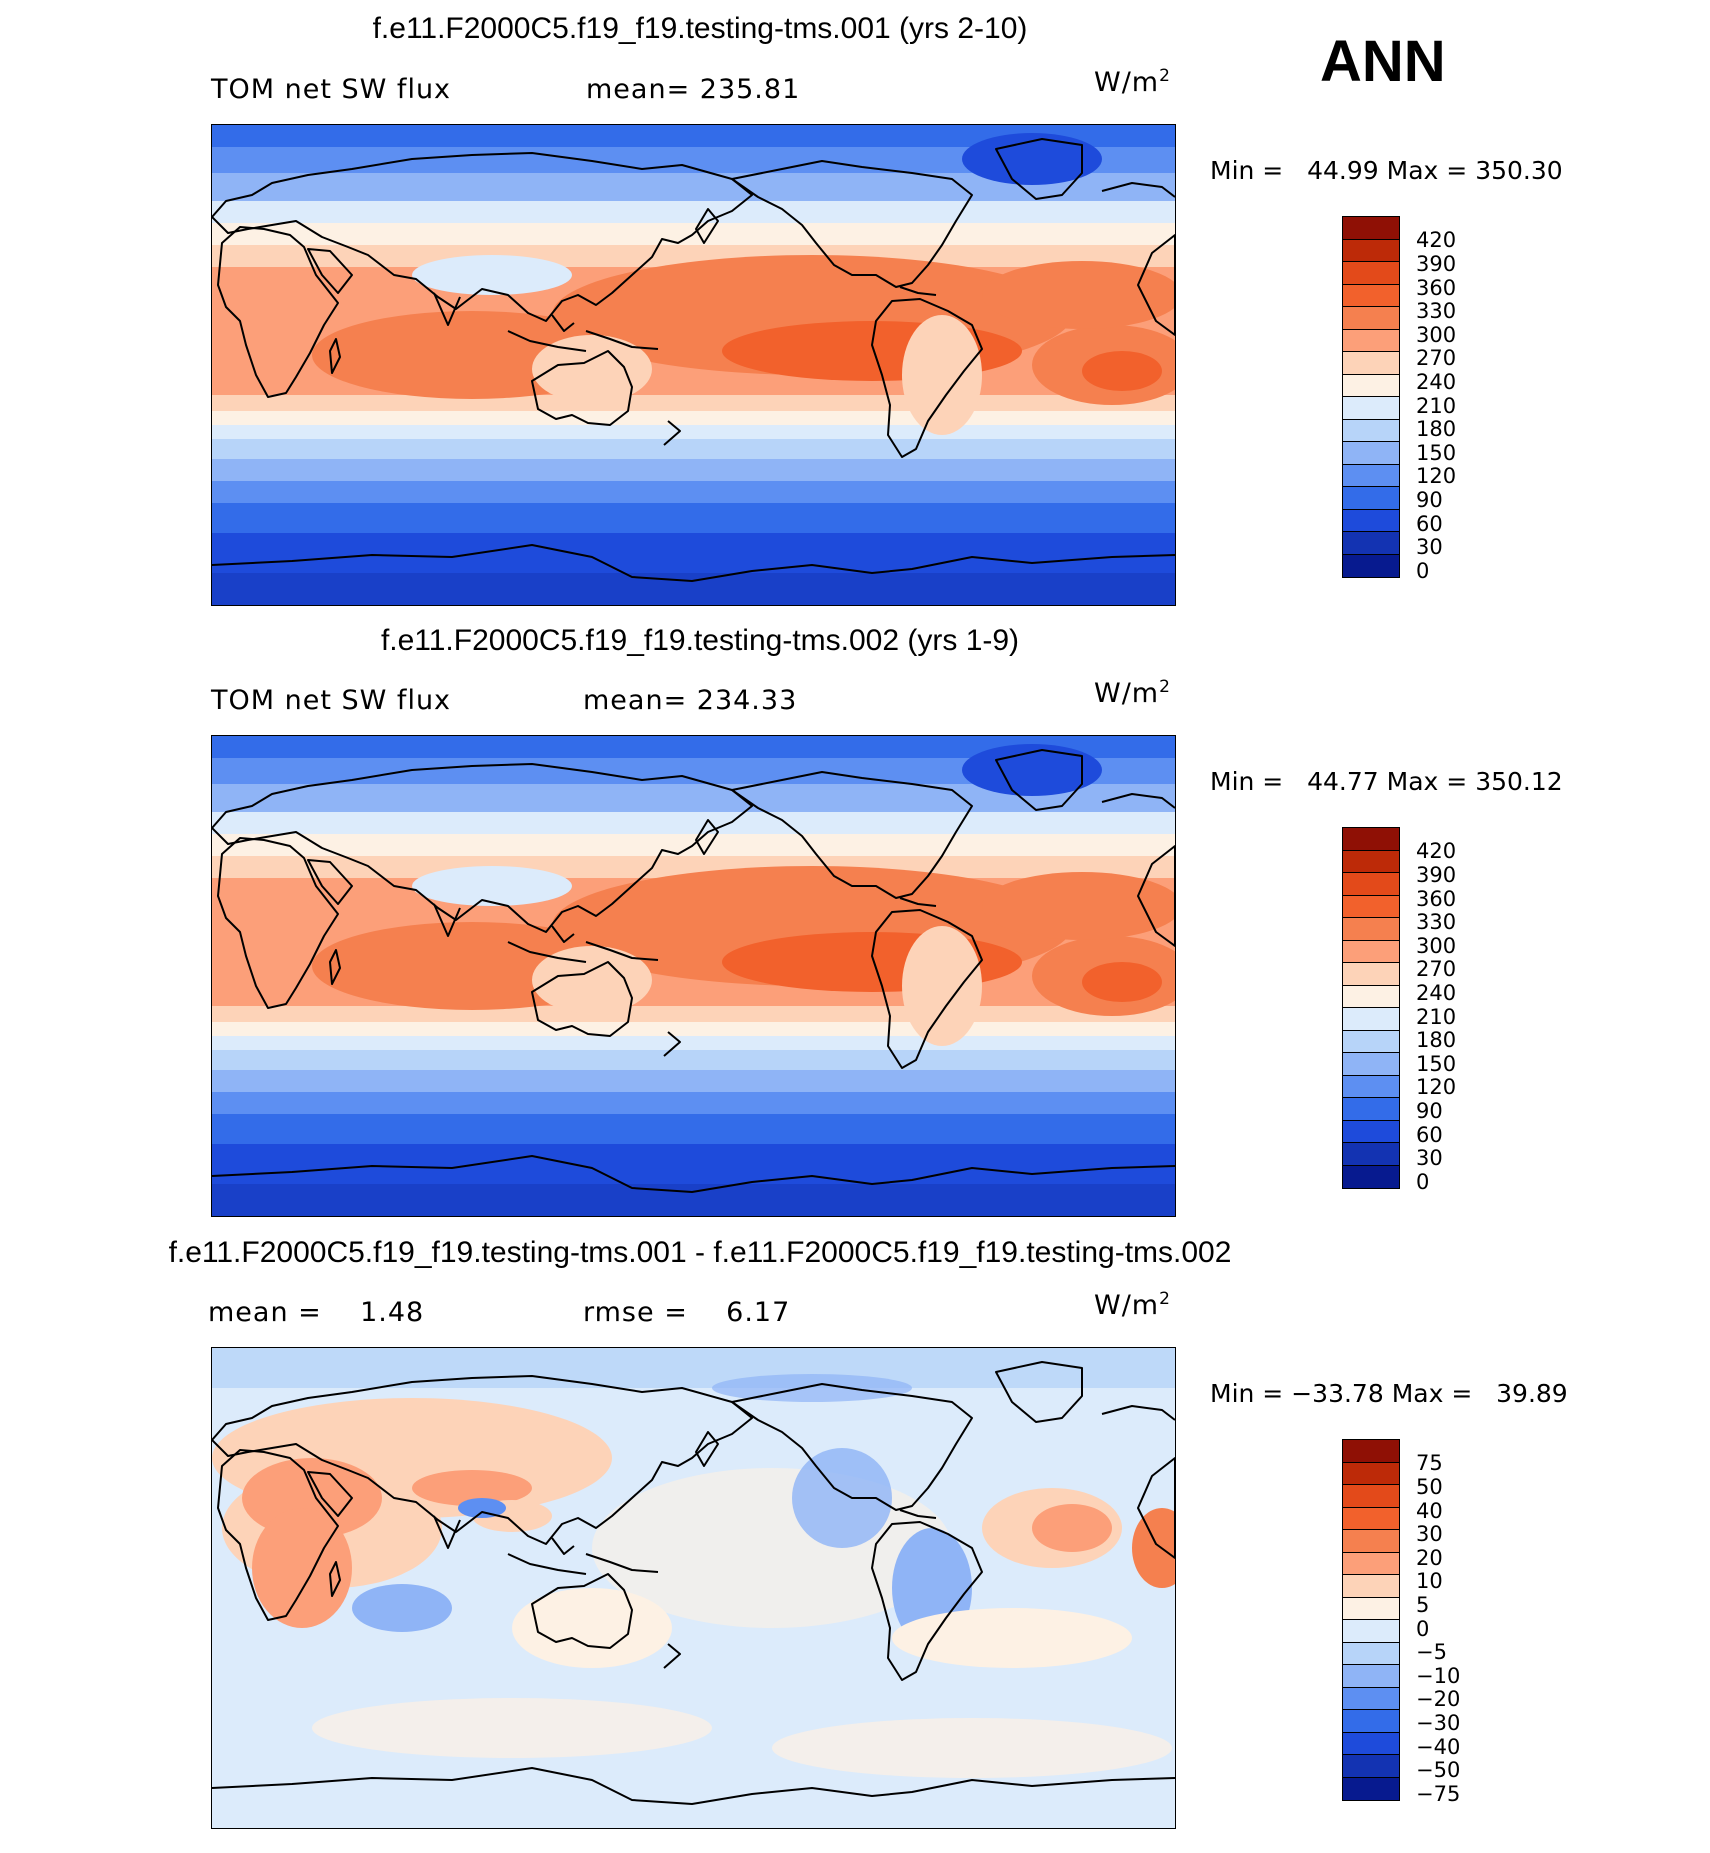  What do you see at coordinates (331, 700) in the screenshot?
I see `panel-2-variable-label: TOM net SW flux` at bounding box center [331, 700].